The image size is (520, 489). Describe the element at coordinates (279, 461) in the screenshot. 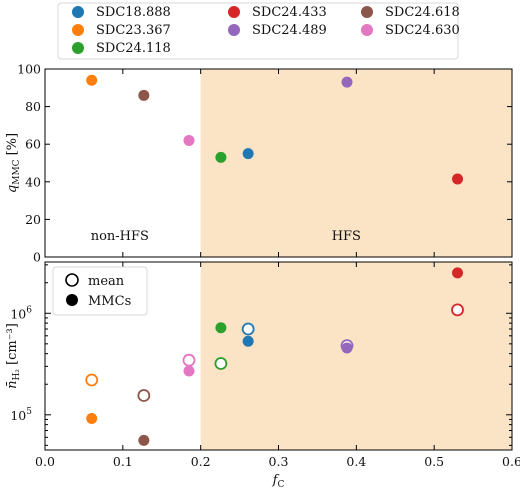

I see `x-tick-label: 0.3` at that location.